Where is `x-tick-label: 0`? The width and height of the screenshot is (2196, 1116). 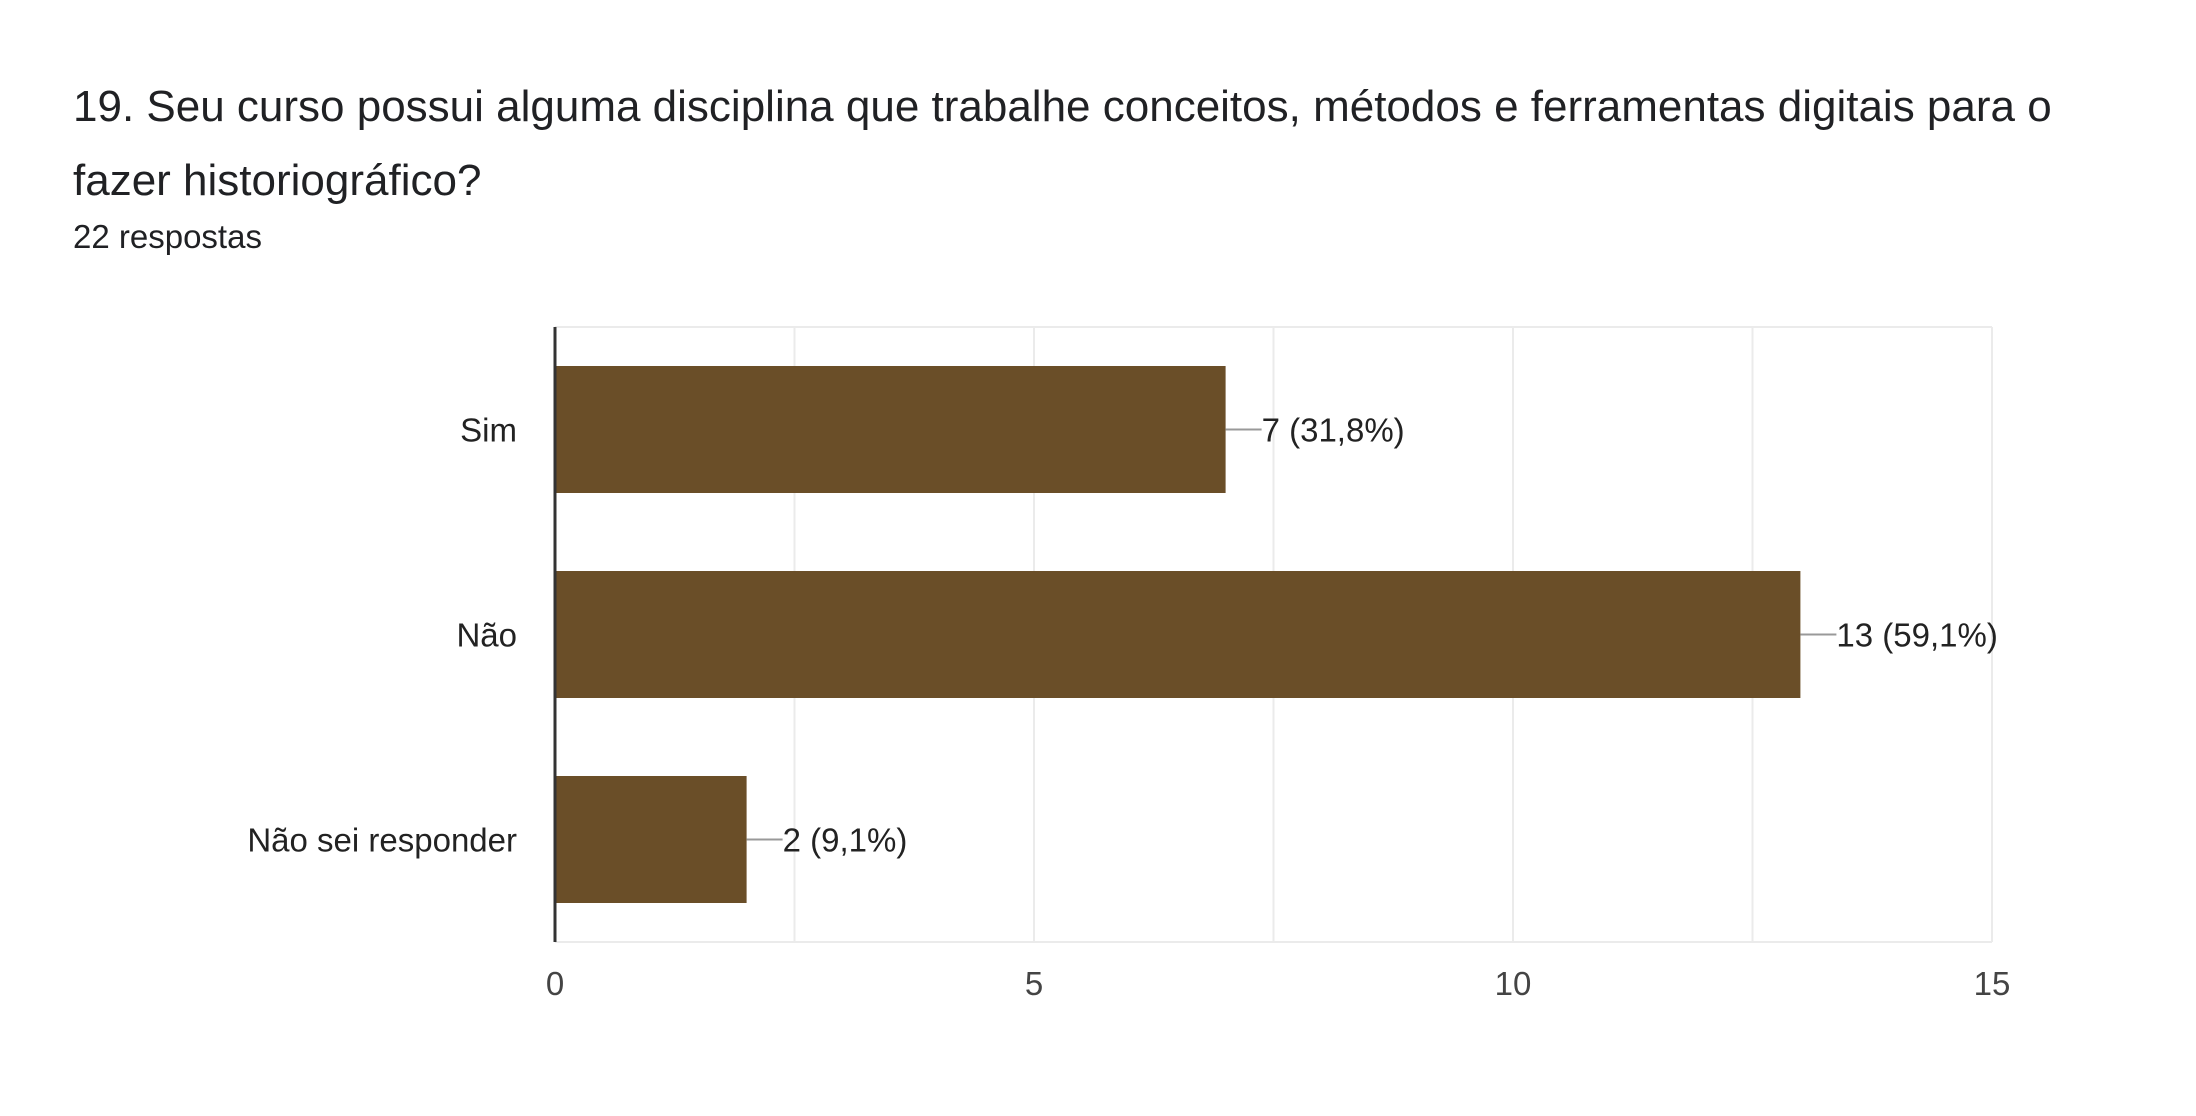 x-tick-label: 0 is located at coordinates (555, 983).